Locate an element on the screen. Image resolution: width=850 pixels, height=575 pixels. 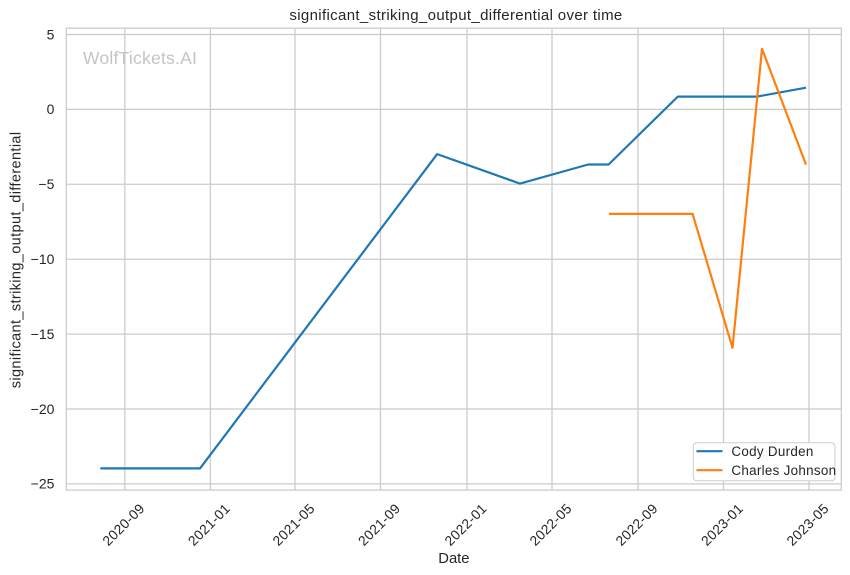
svg-text: Charles Johnson is located at coordinates (783, 470).